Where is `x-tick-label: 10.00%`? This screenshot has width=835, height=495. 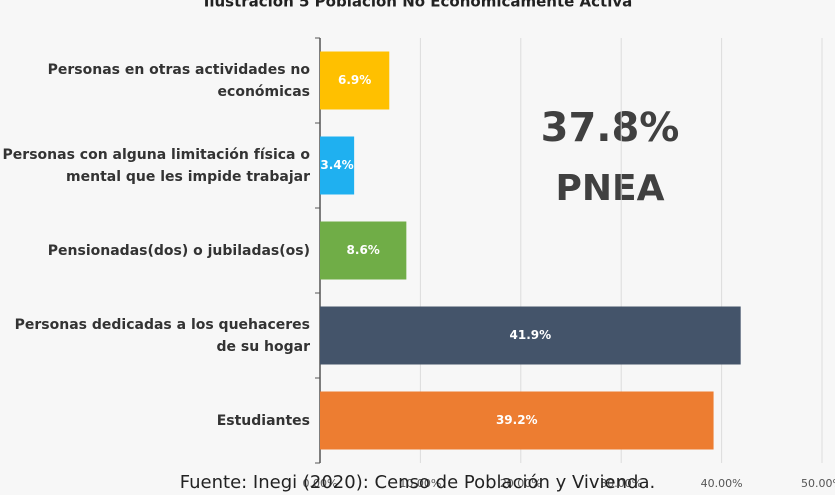 x-tick-label: 10.00% is located at coordinates (420, 483).